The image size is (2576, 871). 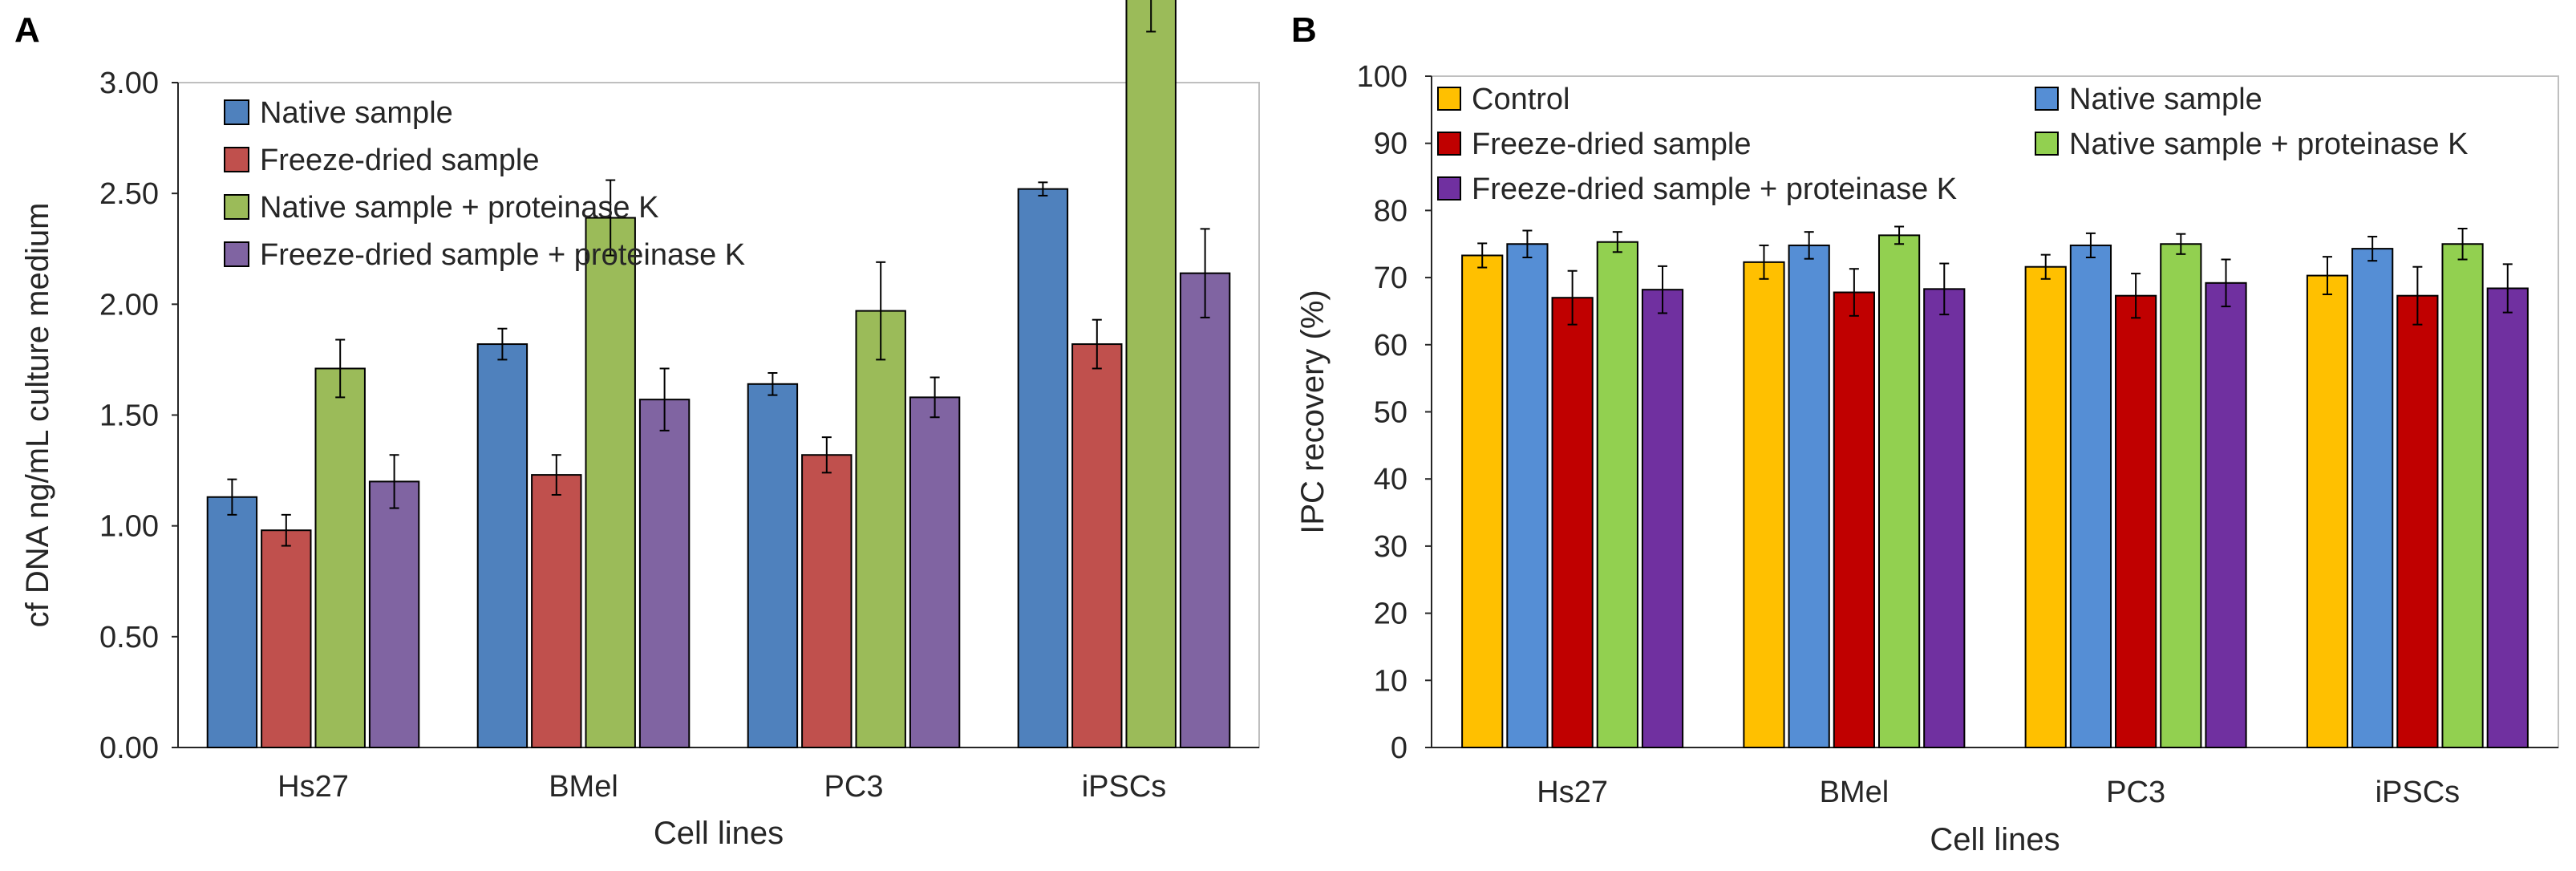 What do you see at coordinates (1390, 278) in the screenshot?
I see `y-tick-label: 70` at bounding box center [1390, 278].